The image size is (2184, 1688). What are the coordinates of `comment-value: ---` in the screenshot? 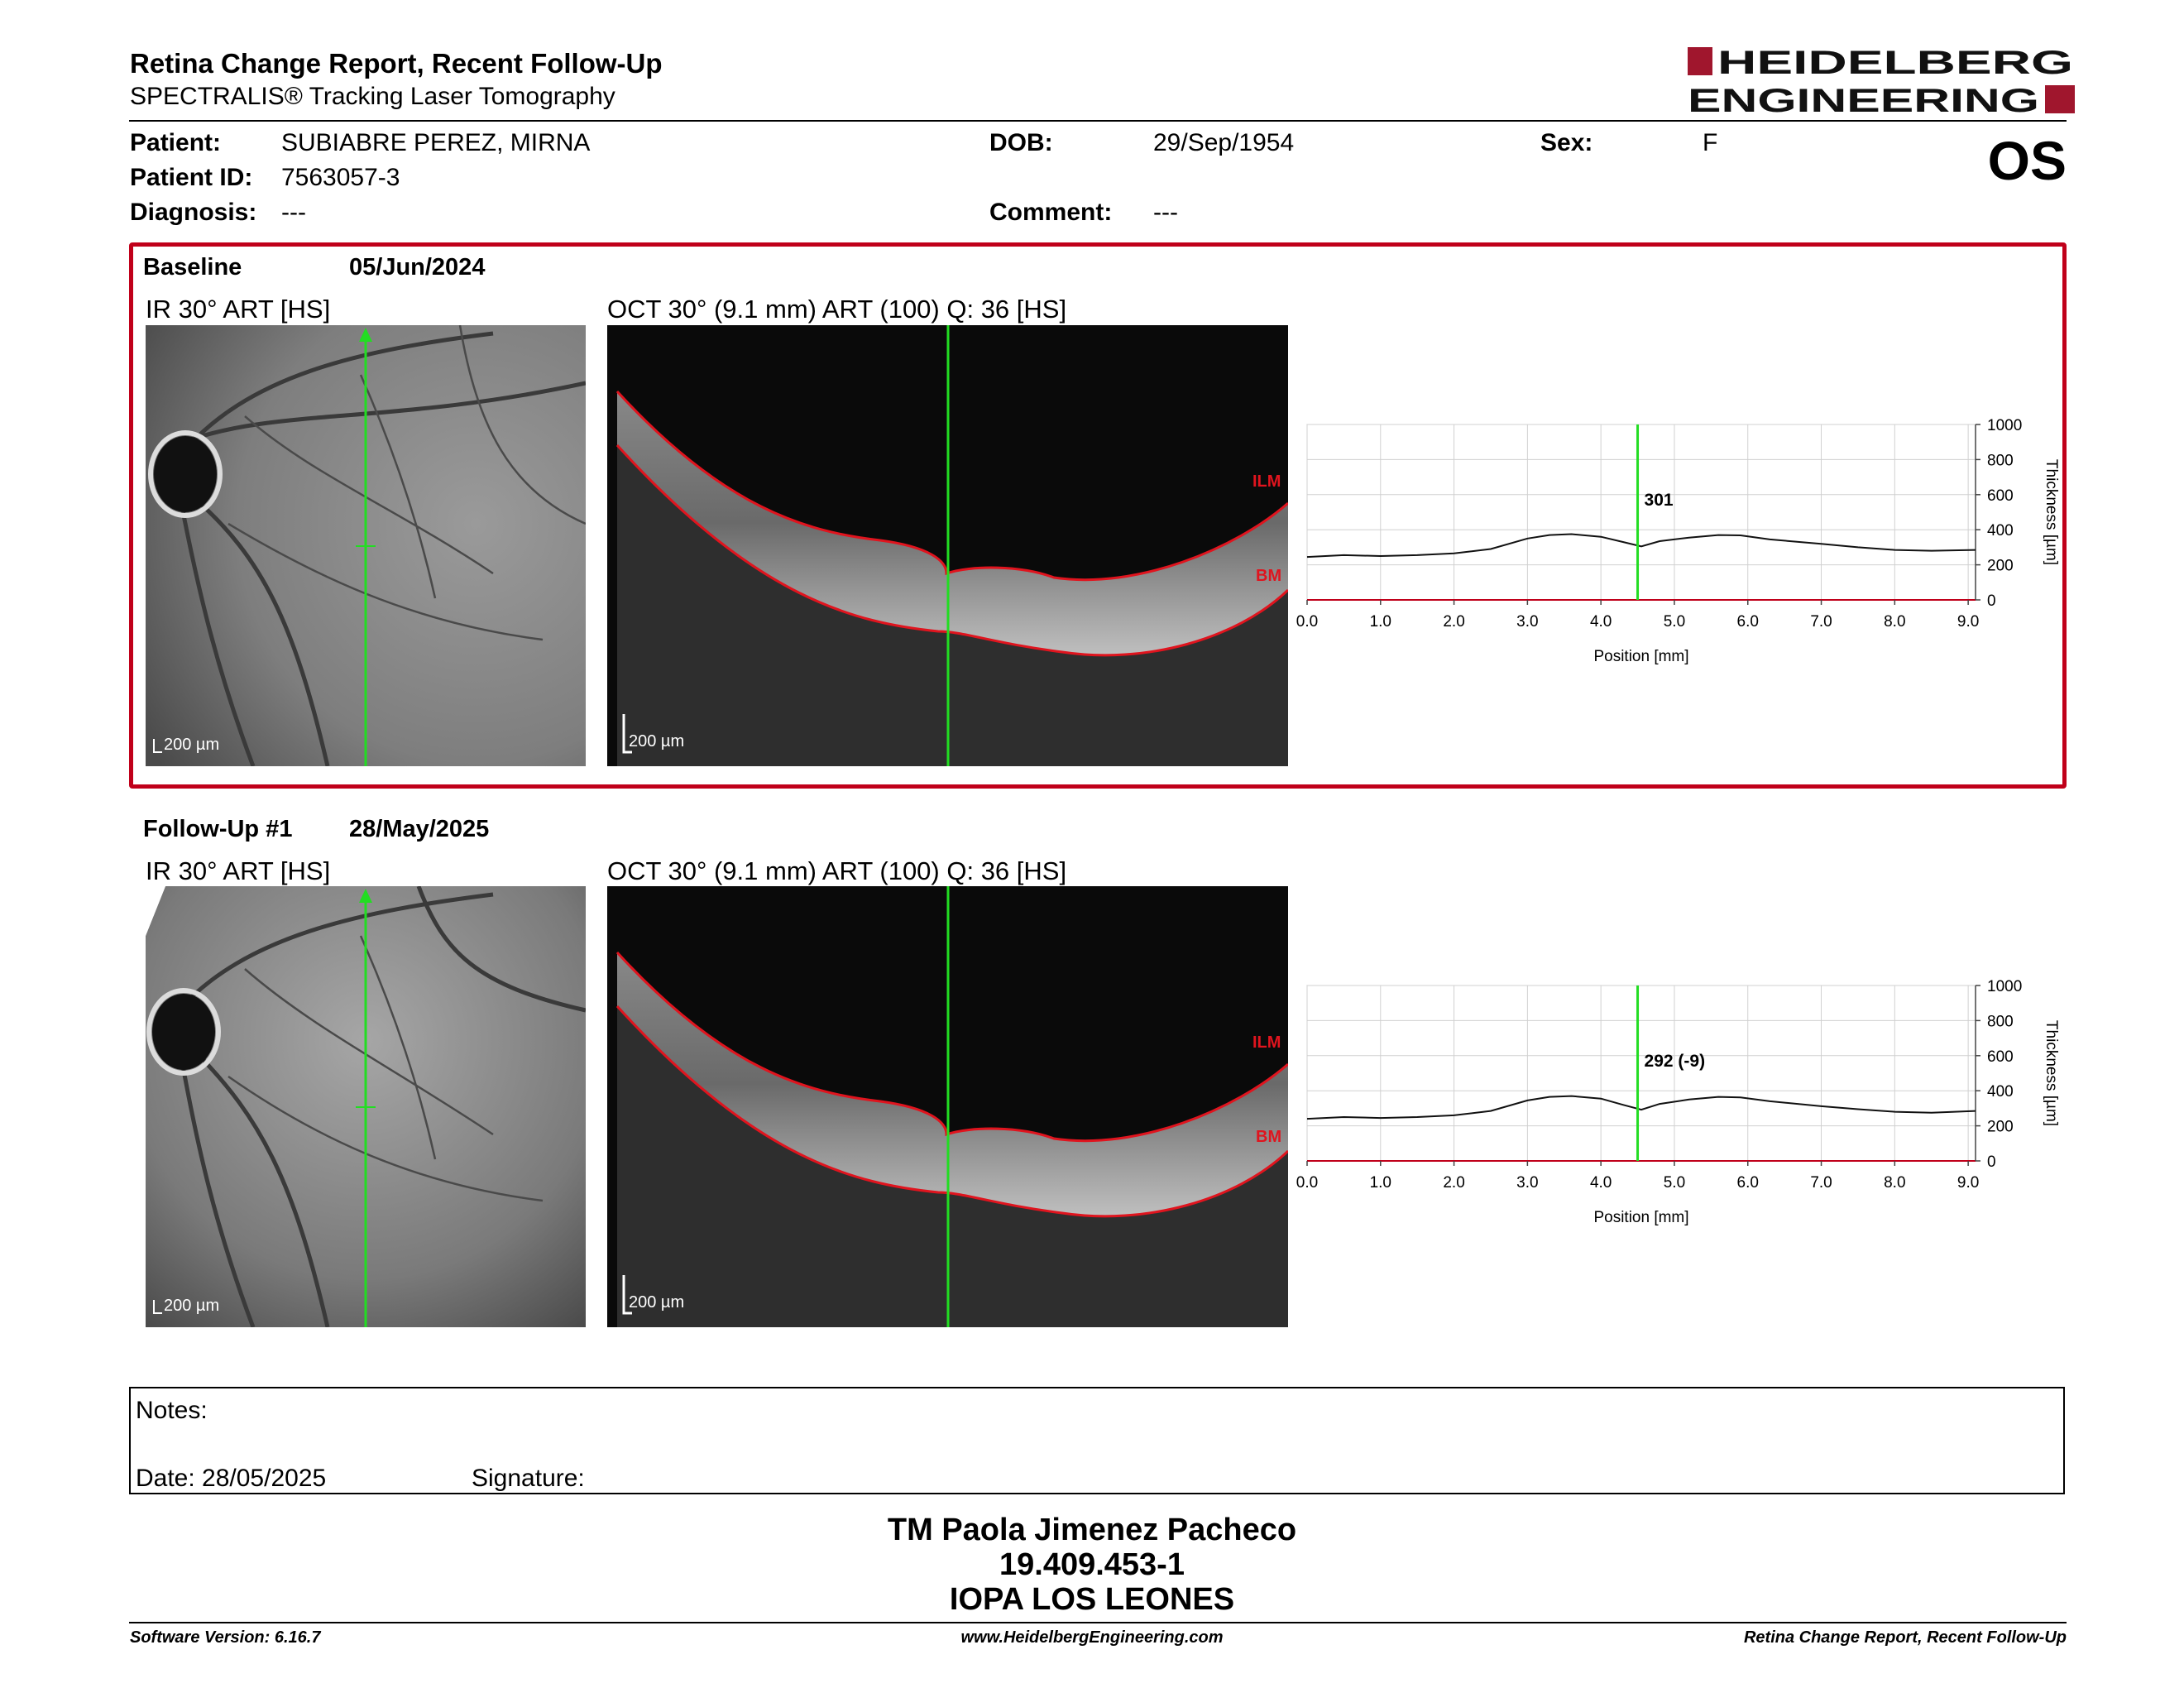 It's located at (1165, 212).